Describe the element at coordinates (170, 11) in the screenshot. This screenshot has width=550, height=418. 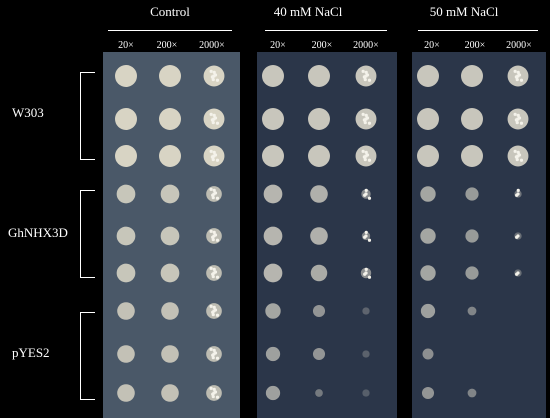
I see `condition-title-control: Control` at that location.